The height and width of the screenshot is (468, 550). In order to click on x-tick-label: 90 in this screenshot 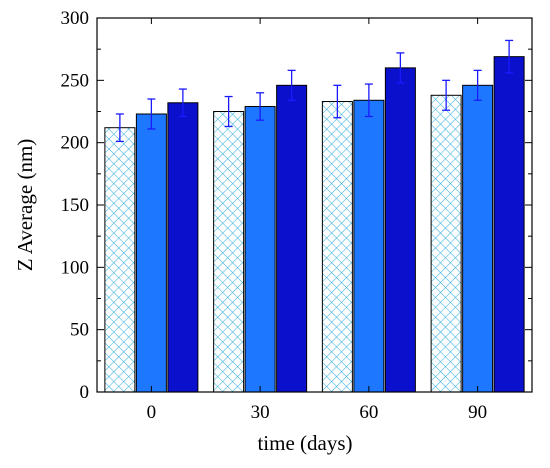, I will do `click(477, 412)`.